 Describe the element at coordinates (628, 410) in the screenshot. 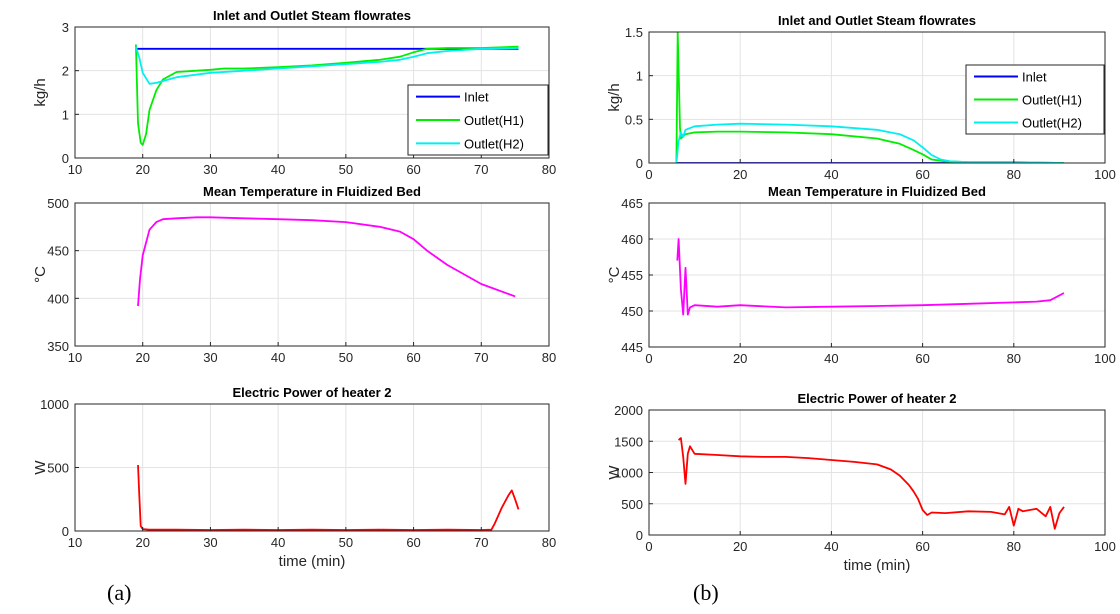

I see `y-tick-label: 2000` at that location.